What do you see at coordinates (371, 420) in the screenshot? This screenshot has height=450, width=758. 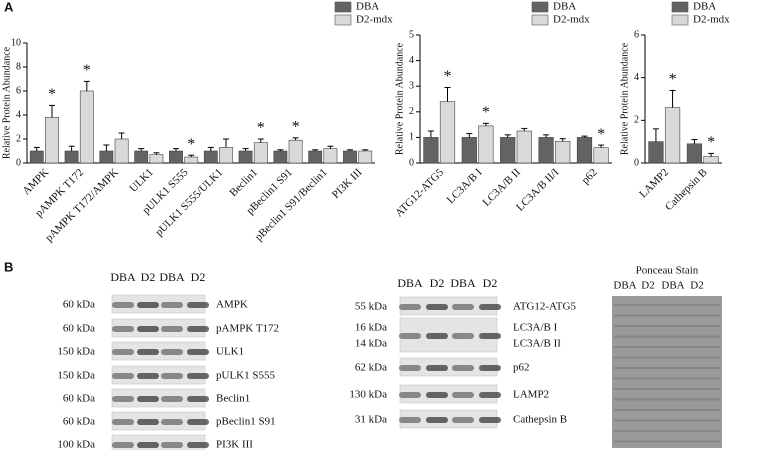 I see `kda-label: 31 kDa` at bounding box center [371, 420].